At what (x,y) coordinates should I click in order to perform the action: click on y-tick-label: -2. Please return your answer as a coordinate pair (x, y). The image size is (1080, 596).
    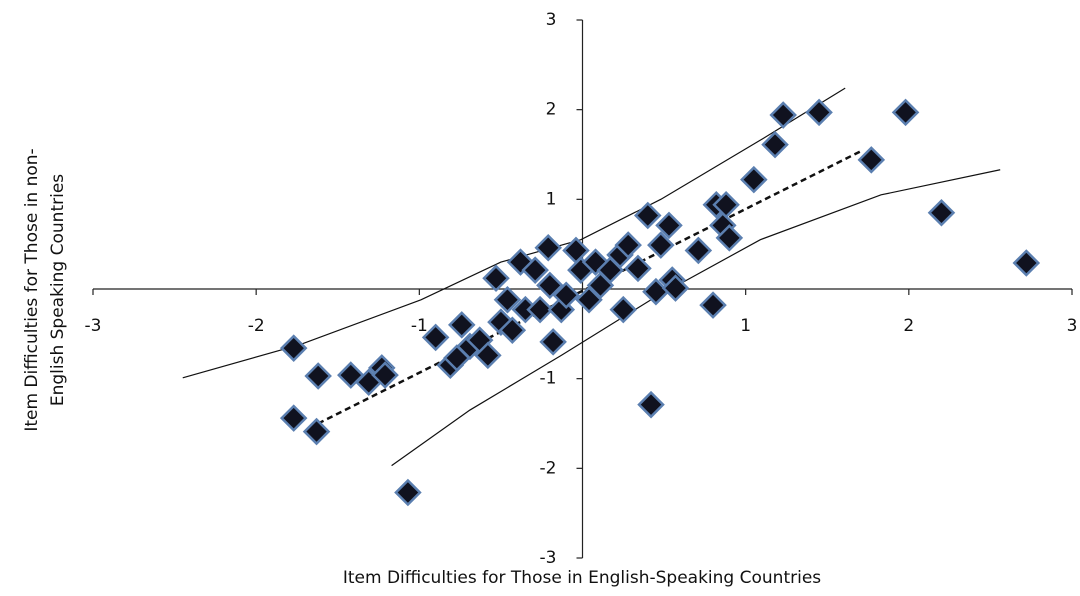
    Looking at the image, I should click on (548, 468).